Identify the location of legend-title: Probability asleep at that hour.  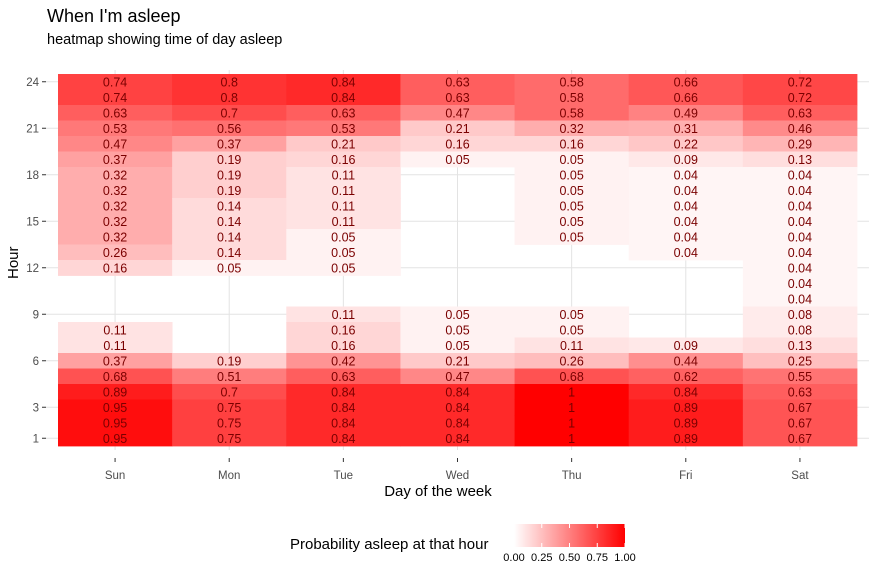
(389, 544).